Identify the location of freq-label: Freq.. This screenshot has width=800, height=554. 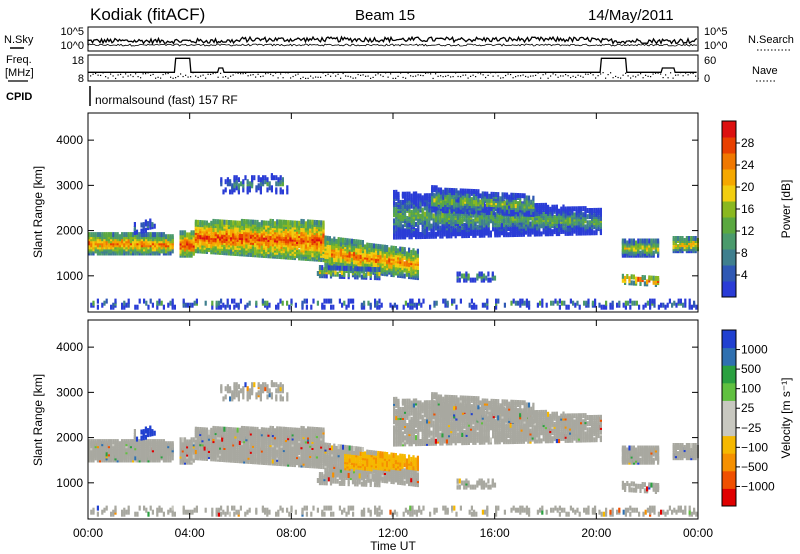
(19, 60).